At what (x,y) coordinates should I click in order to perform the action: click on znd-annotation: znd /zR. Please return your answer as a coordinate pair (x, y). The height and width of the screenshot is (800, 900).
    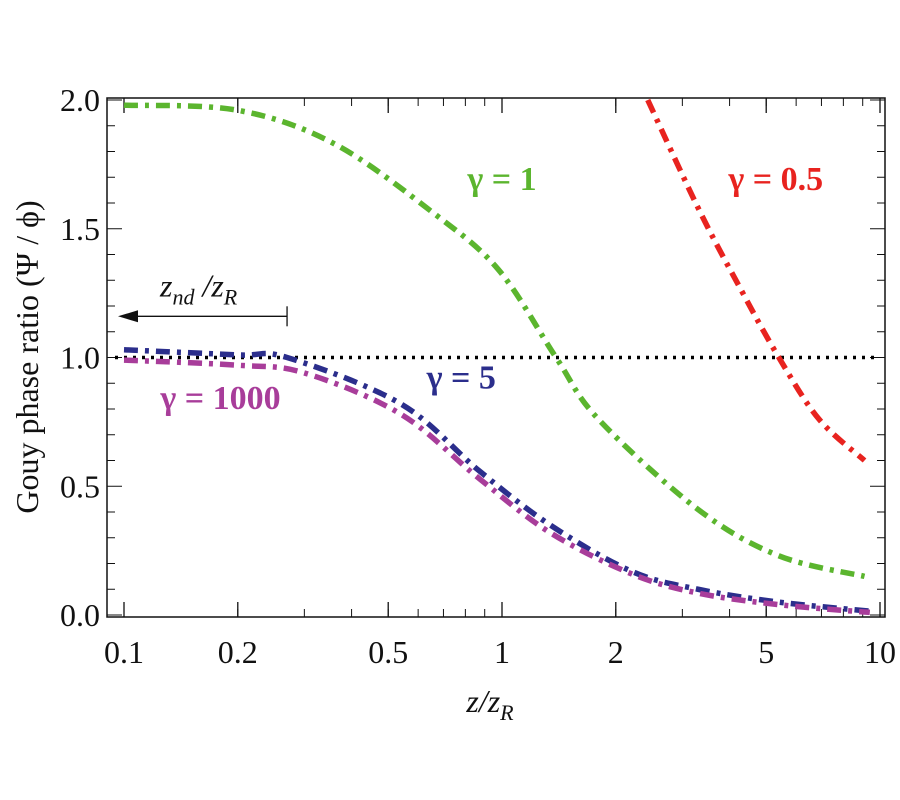
    Looking at the image, I should click on (203, 297).